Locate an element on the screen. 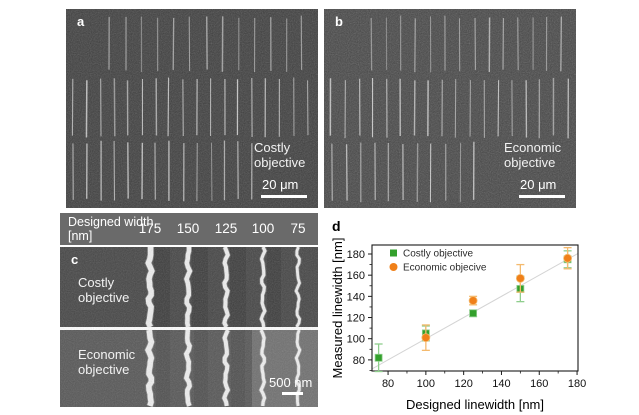 Image resolution: width=639 pixels, height=415 pixels. panel-letter-a: a is located at coordinates (81, 21).